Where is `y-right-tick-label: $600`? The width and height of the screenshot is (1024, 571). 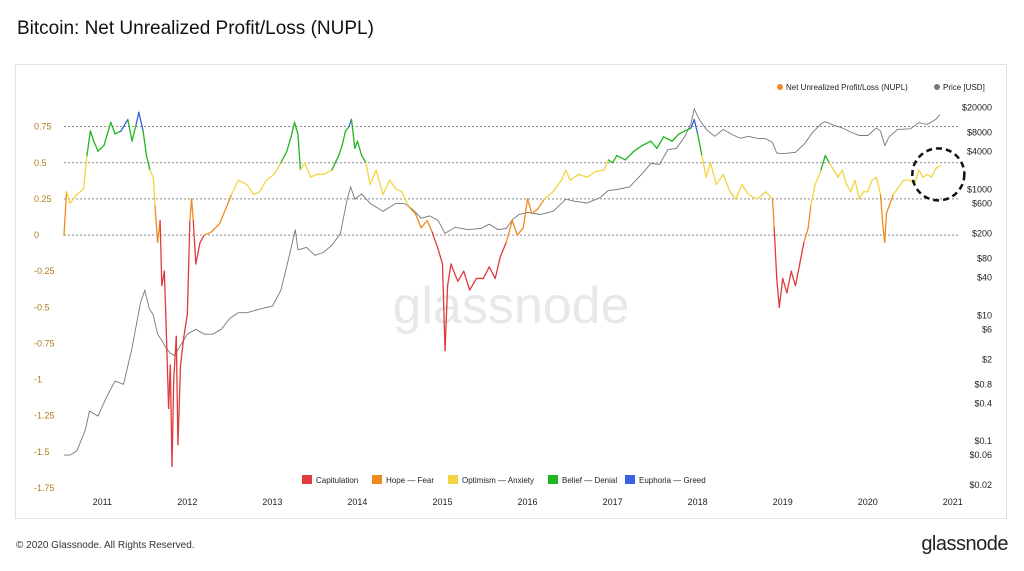
y-right-tick-label: $600 is located at coordinates (982, 203).